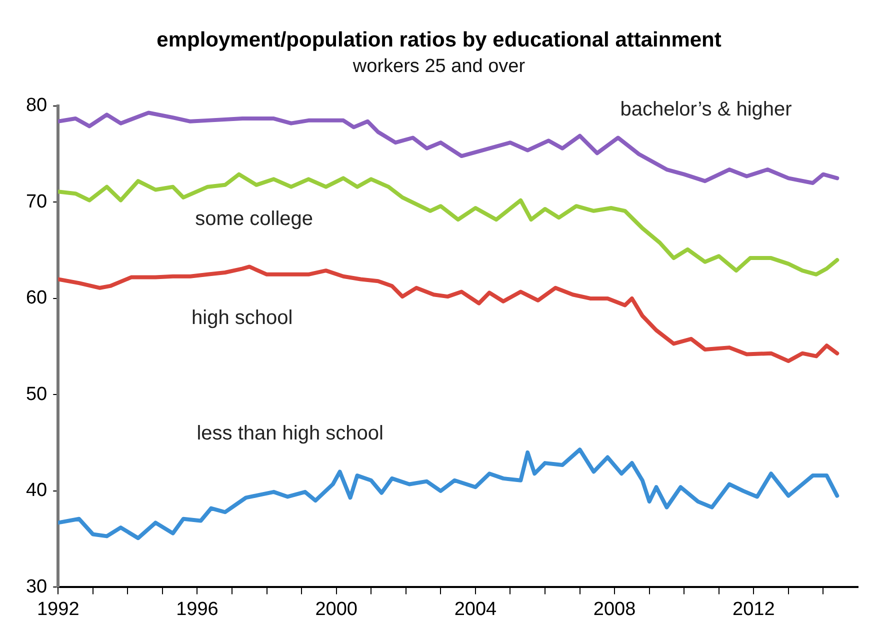  I want to click on y-tick-label: 80, so click(37, 105).